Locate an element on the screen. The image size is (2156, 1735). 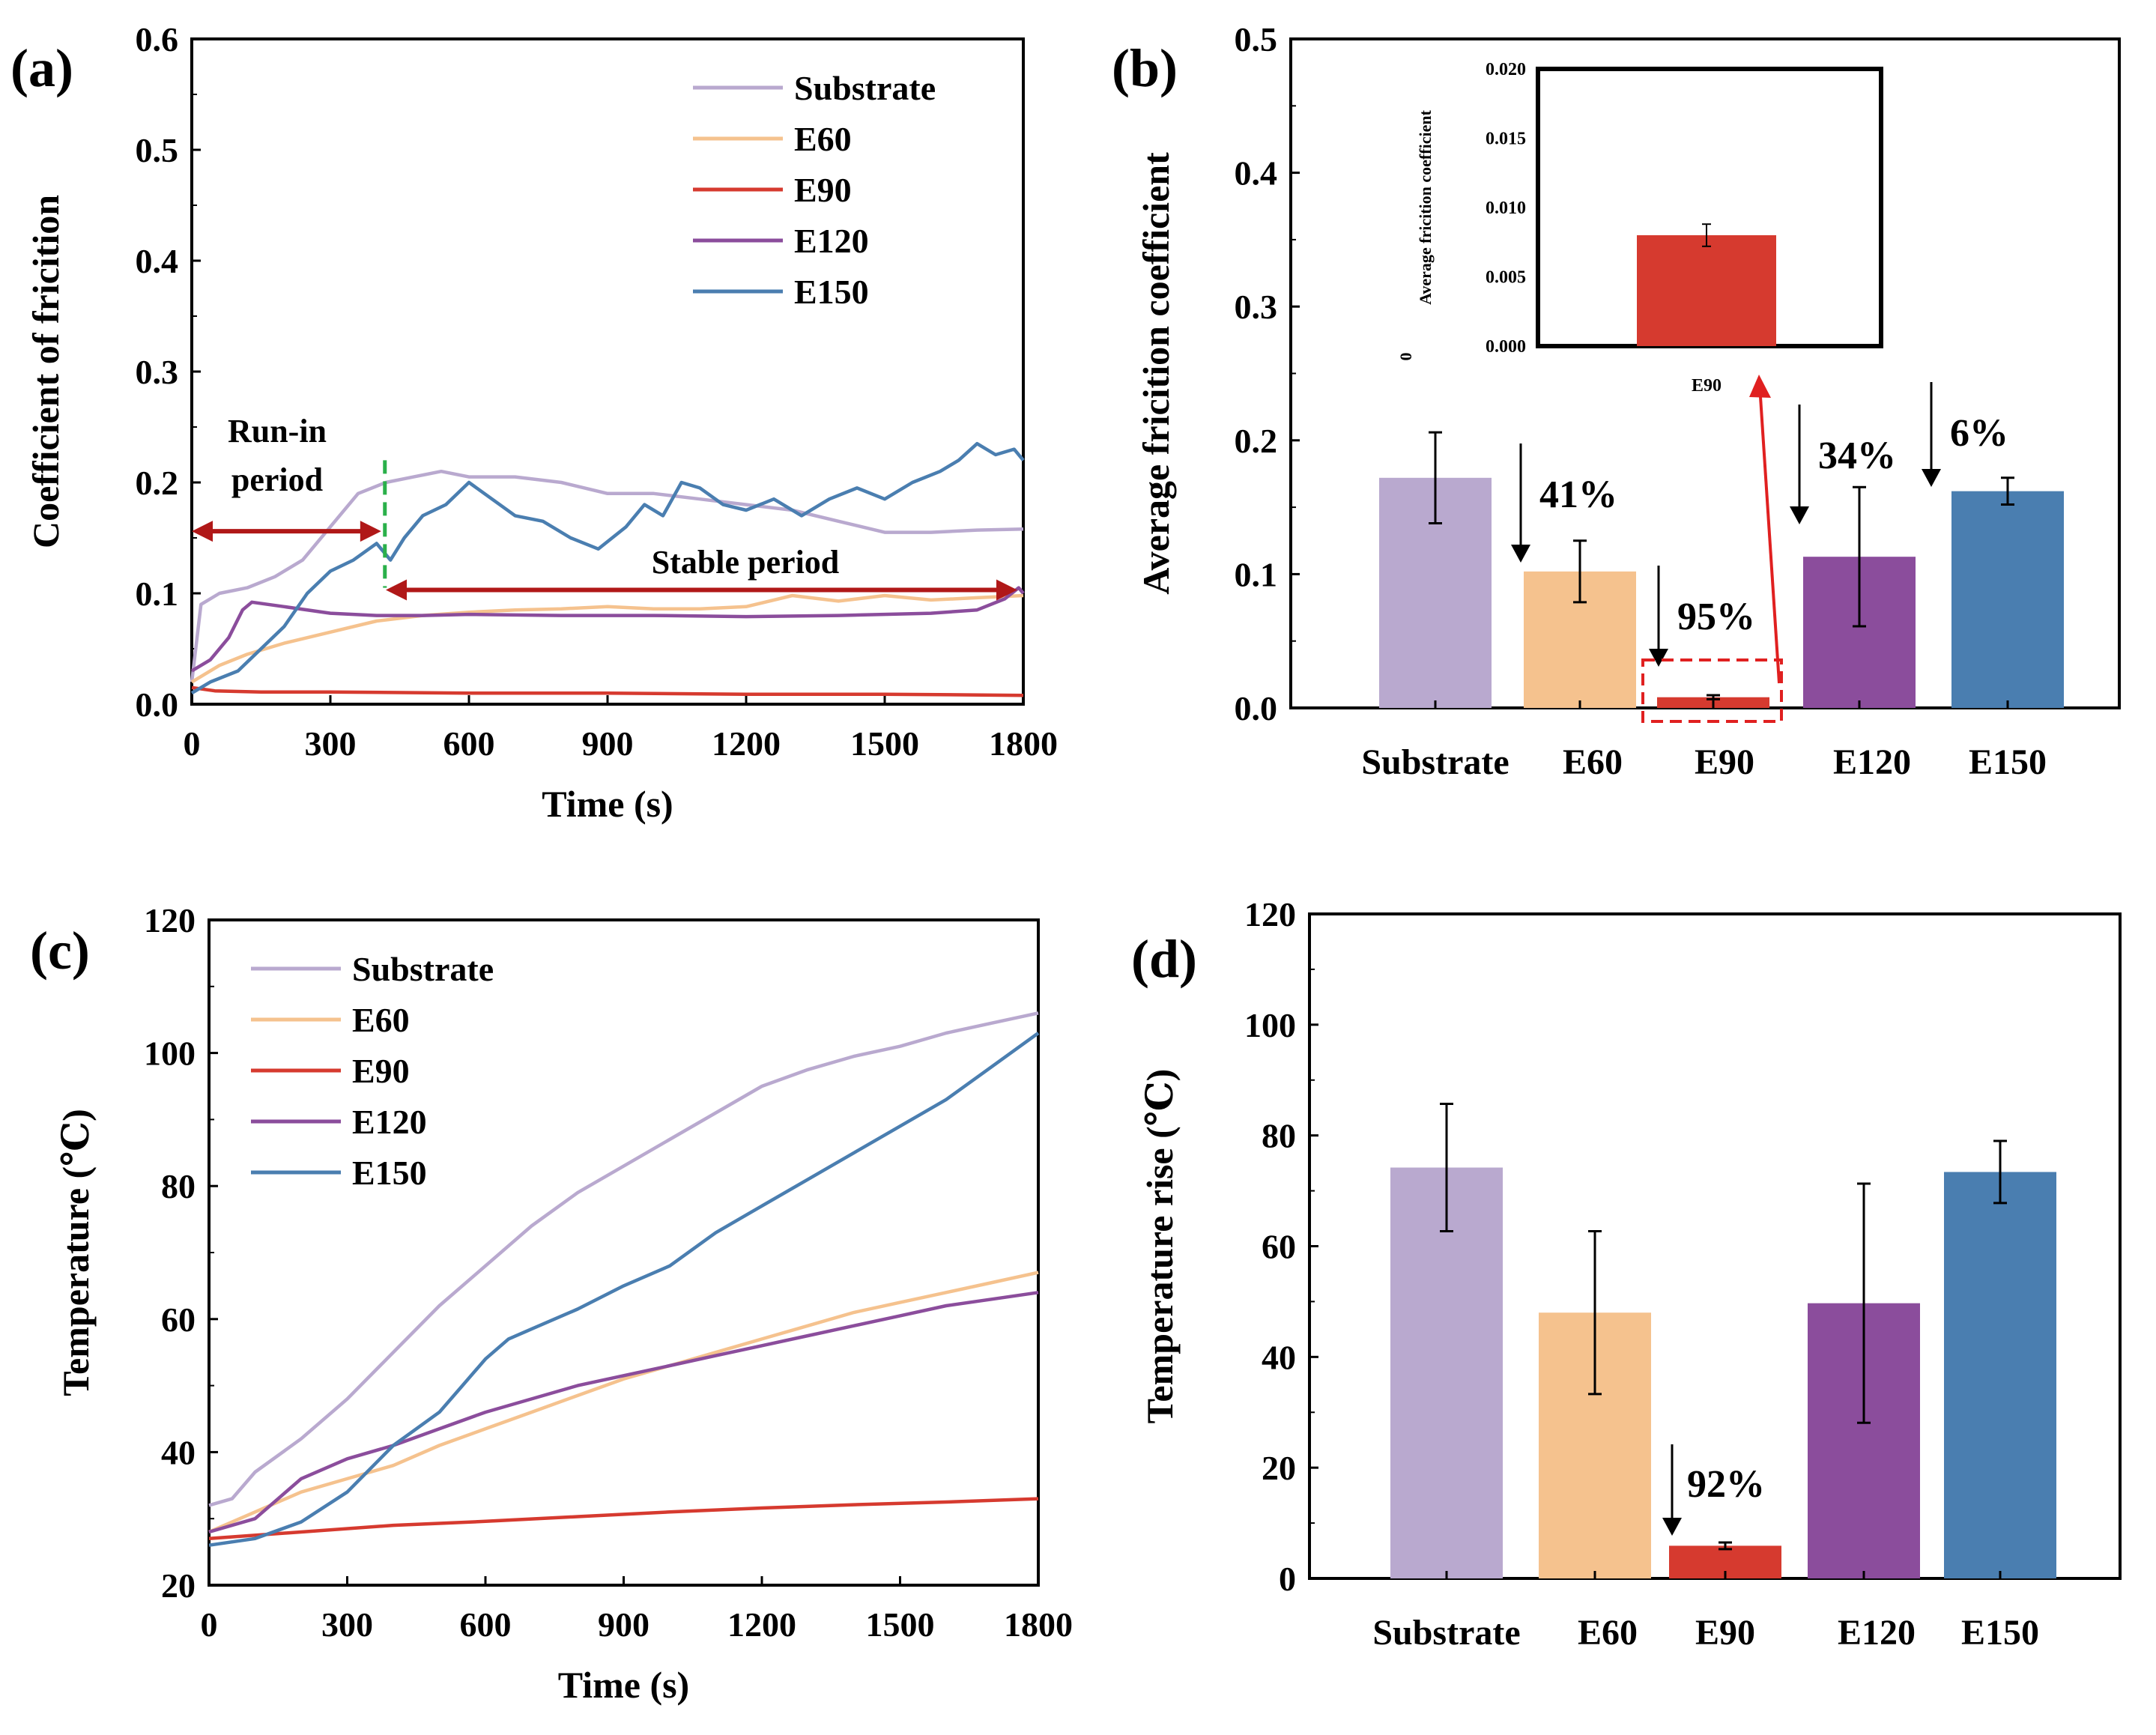
inset-y-tick-label: 0.015 is located at coordinates (1506, 139).